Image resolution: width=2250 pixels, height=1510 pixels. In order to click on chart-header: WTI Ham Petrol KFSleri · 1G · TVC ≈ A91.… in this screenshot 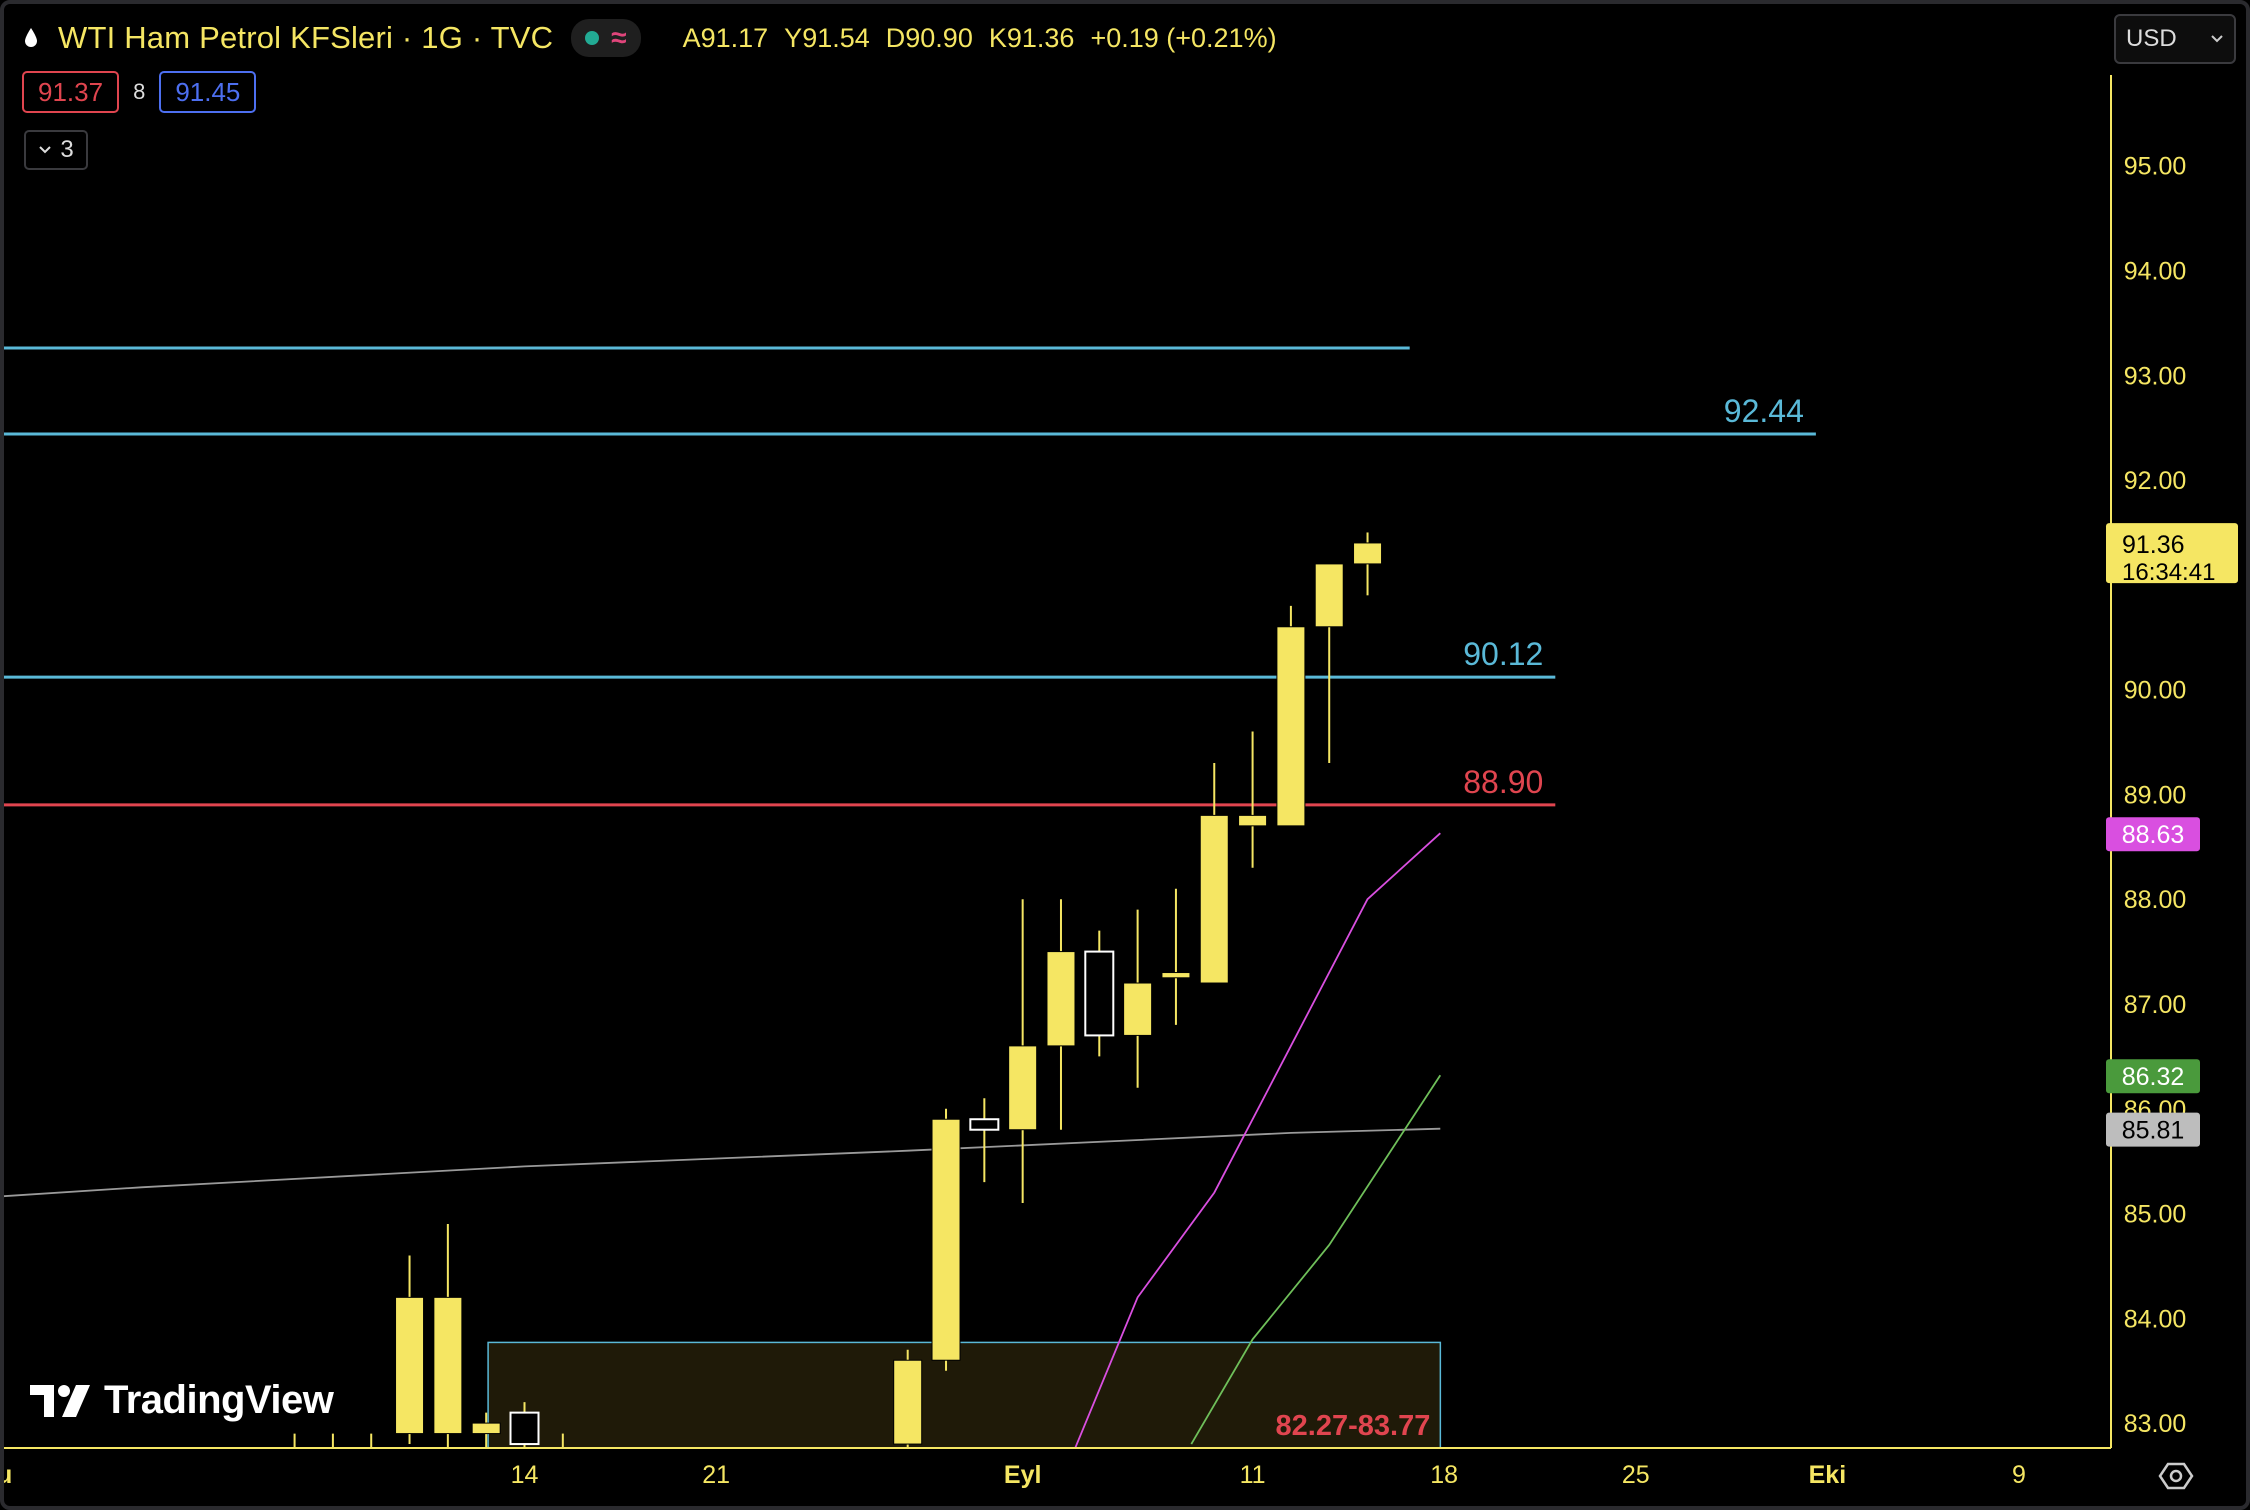, I will do `click(649, 38)`.